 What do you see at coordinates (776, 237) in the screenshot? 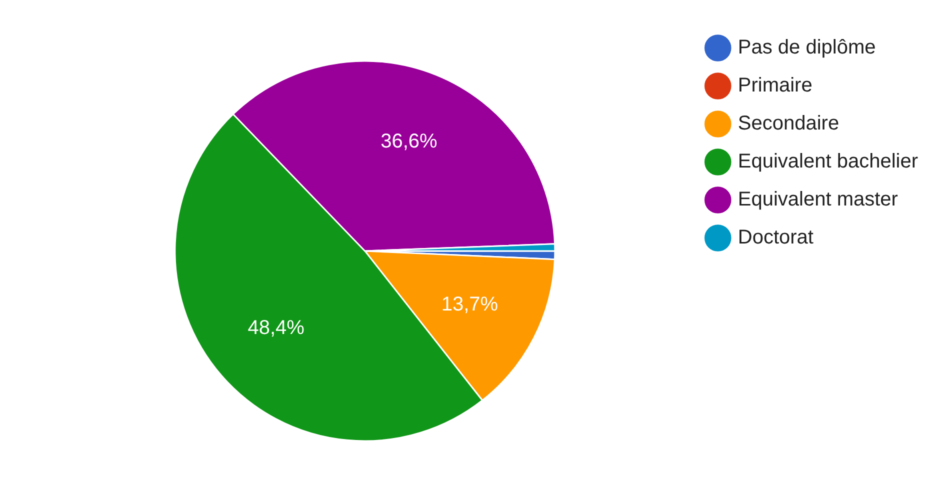
I see `legend-label: Doctorat` at bounding box center [776, 237].